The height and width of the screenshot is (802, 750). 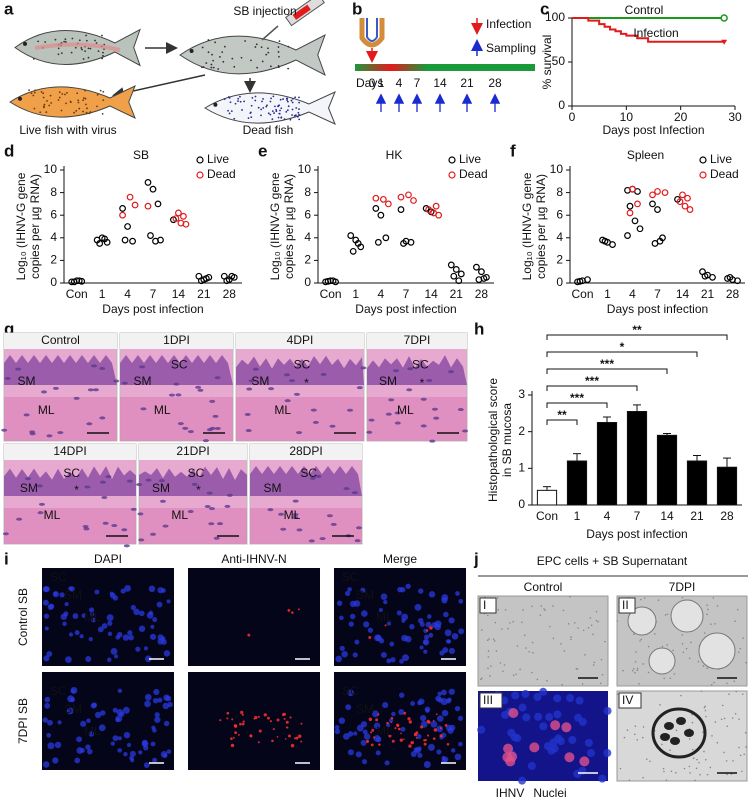 I want to click on panel-label: f, so click(x=513, y=150).